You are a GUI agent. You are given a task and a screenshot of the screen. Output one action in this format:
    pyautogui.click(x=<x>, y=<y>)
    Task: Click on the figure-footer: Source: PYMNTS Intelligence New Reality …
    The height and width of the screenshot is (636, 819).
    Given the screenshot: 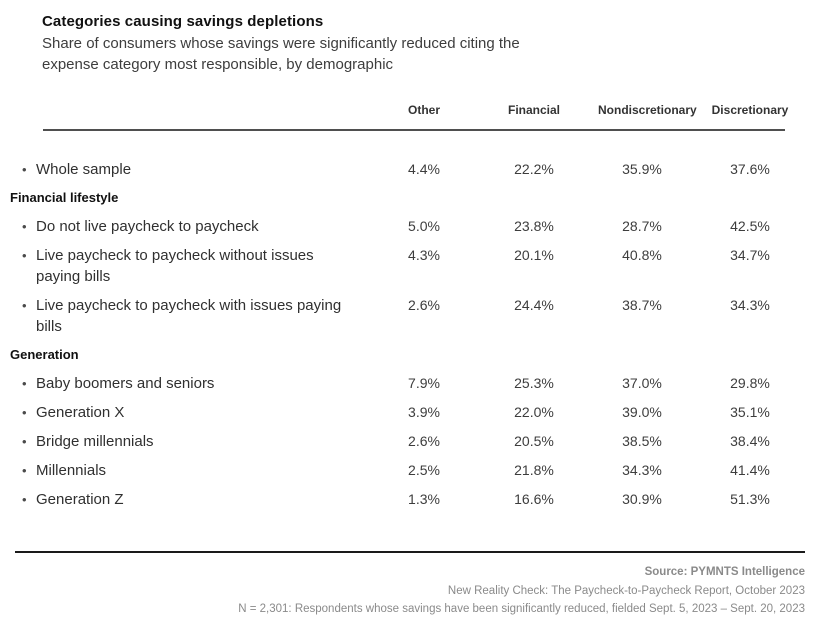 What is the action you would take?
    pyautogui.click(x=521, y=591)
    